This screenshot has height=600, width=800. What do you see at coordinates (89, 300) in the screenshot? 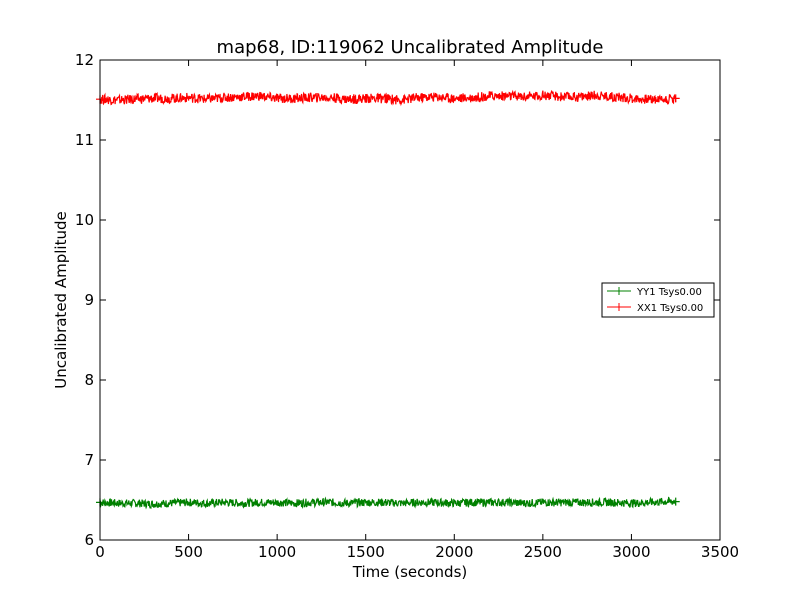
I see `y-tick-label: 9` at bounding box center [89, 300].